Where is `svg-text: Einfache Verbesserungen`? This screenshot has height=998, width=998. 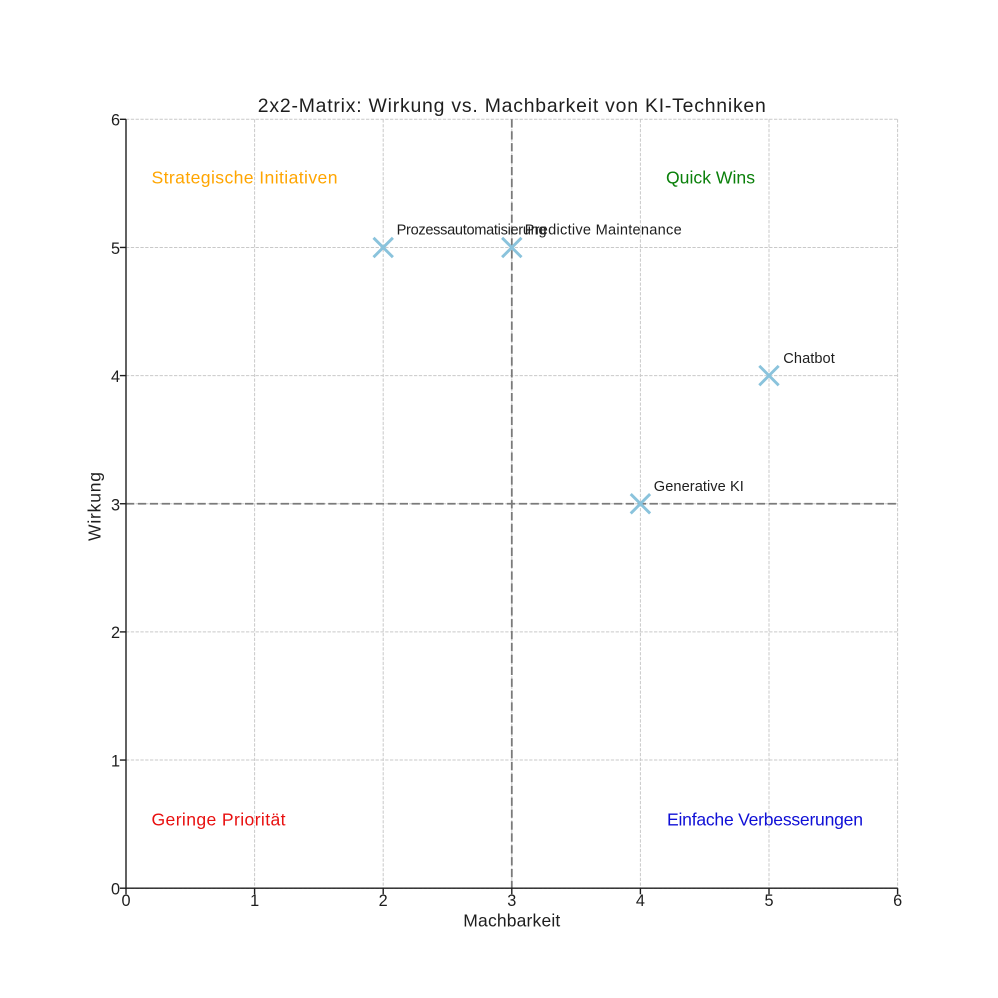
svg-text: Einfache Verbesserungen is located at coordinates (765, 820).